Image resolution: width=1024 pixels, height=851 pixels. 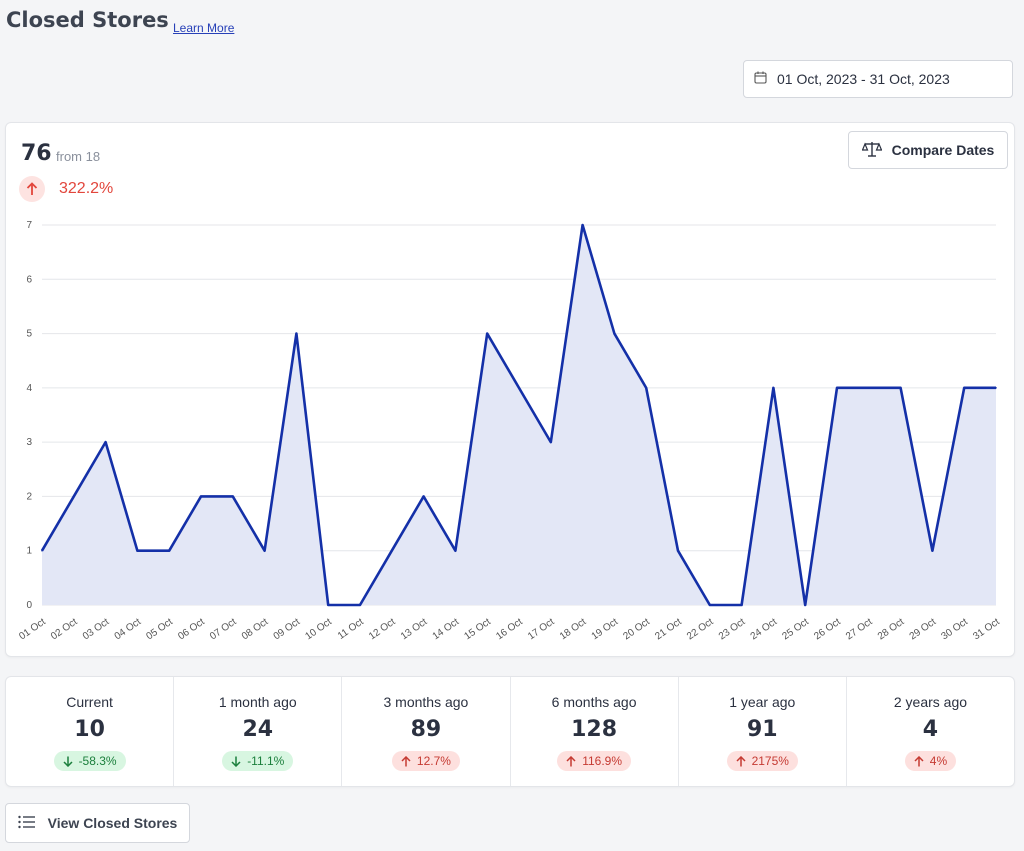 I want to click on x-tick-label: 20 Oct, so click(x=636, y=629).